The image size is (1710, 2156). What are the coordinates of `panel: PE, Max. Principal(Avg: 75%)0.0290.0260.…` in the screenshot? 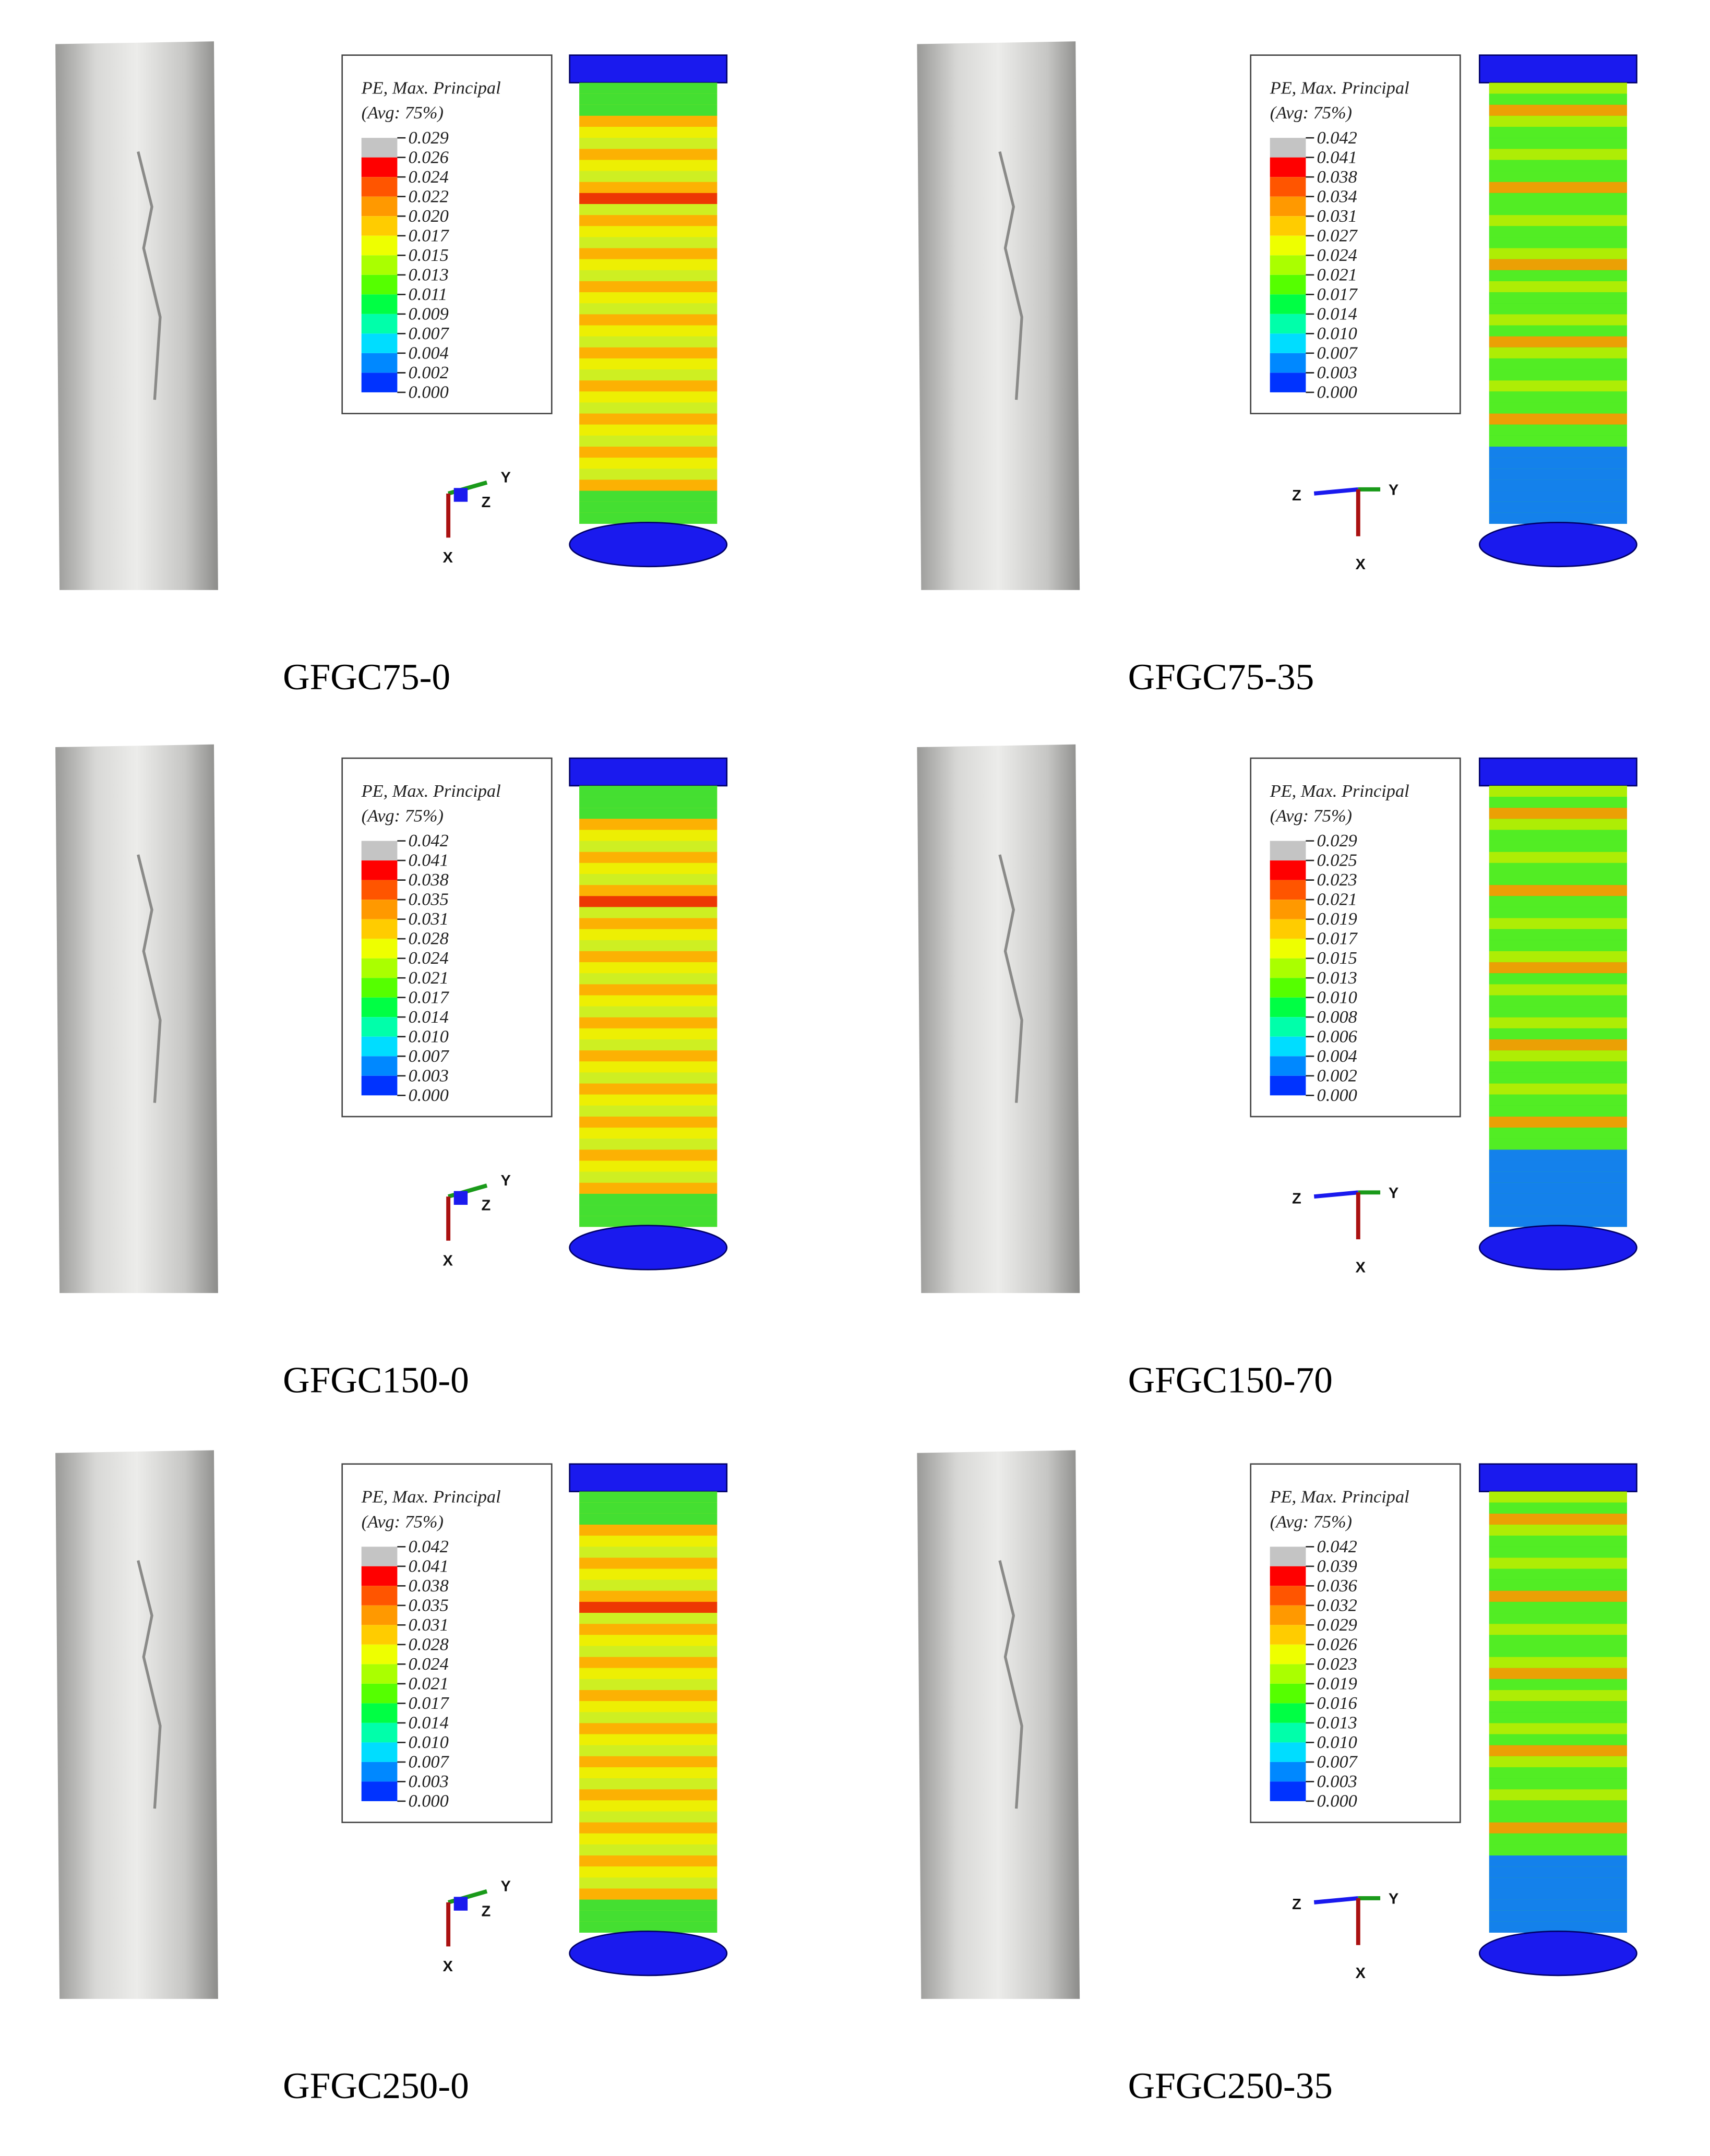 It's located at (391, 369).